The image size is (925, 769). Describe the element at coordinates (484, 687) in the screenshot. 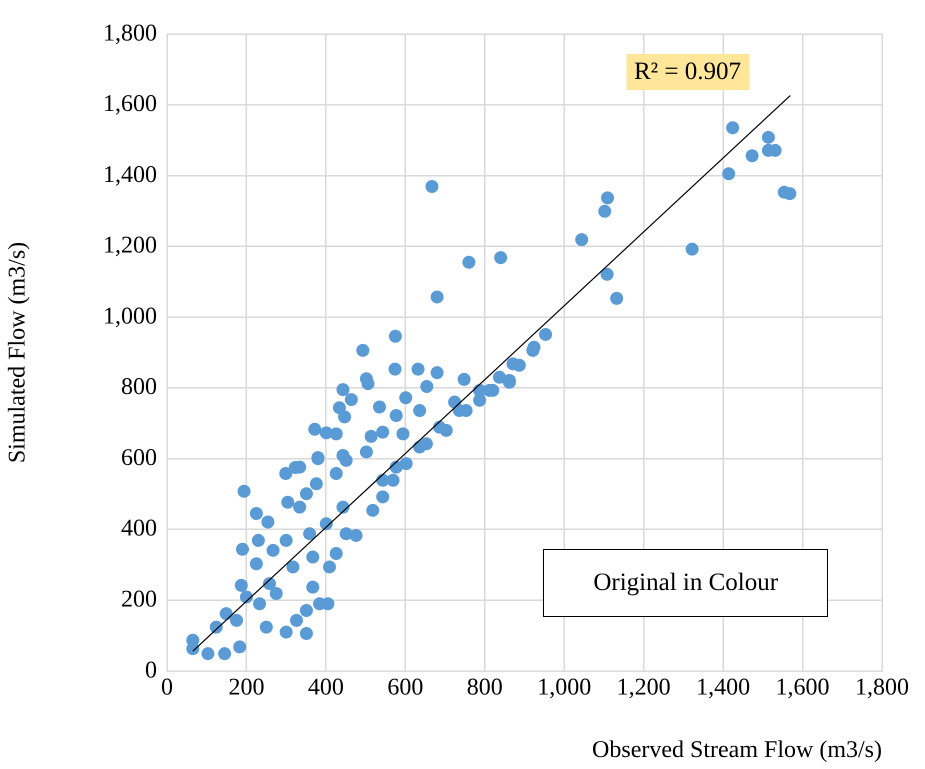

I see `x-tick-label: 800` at that location.